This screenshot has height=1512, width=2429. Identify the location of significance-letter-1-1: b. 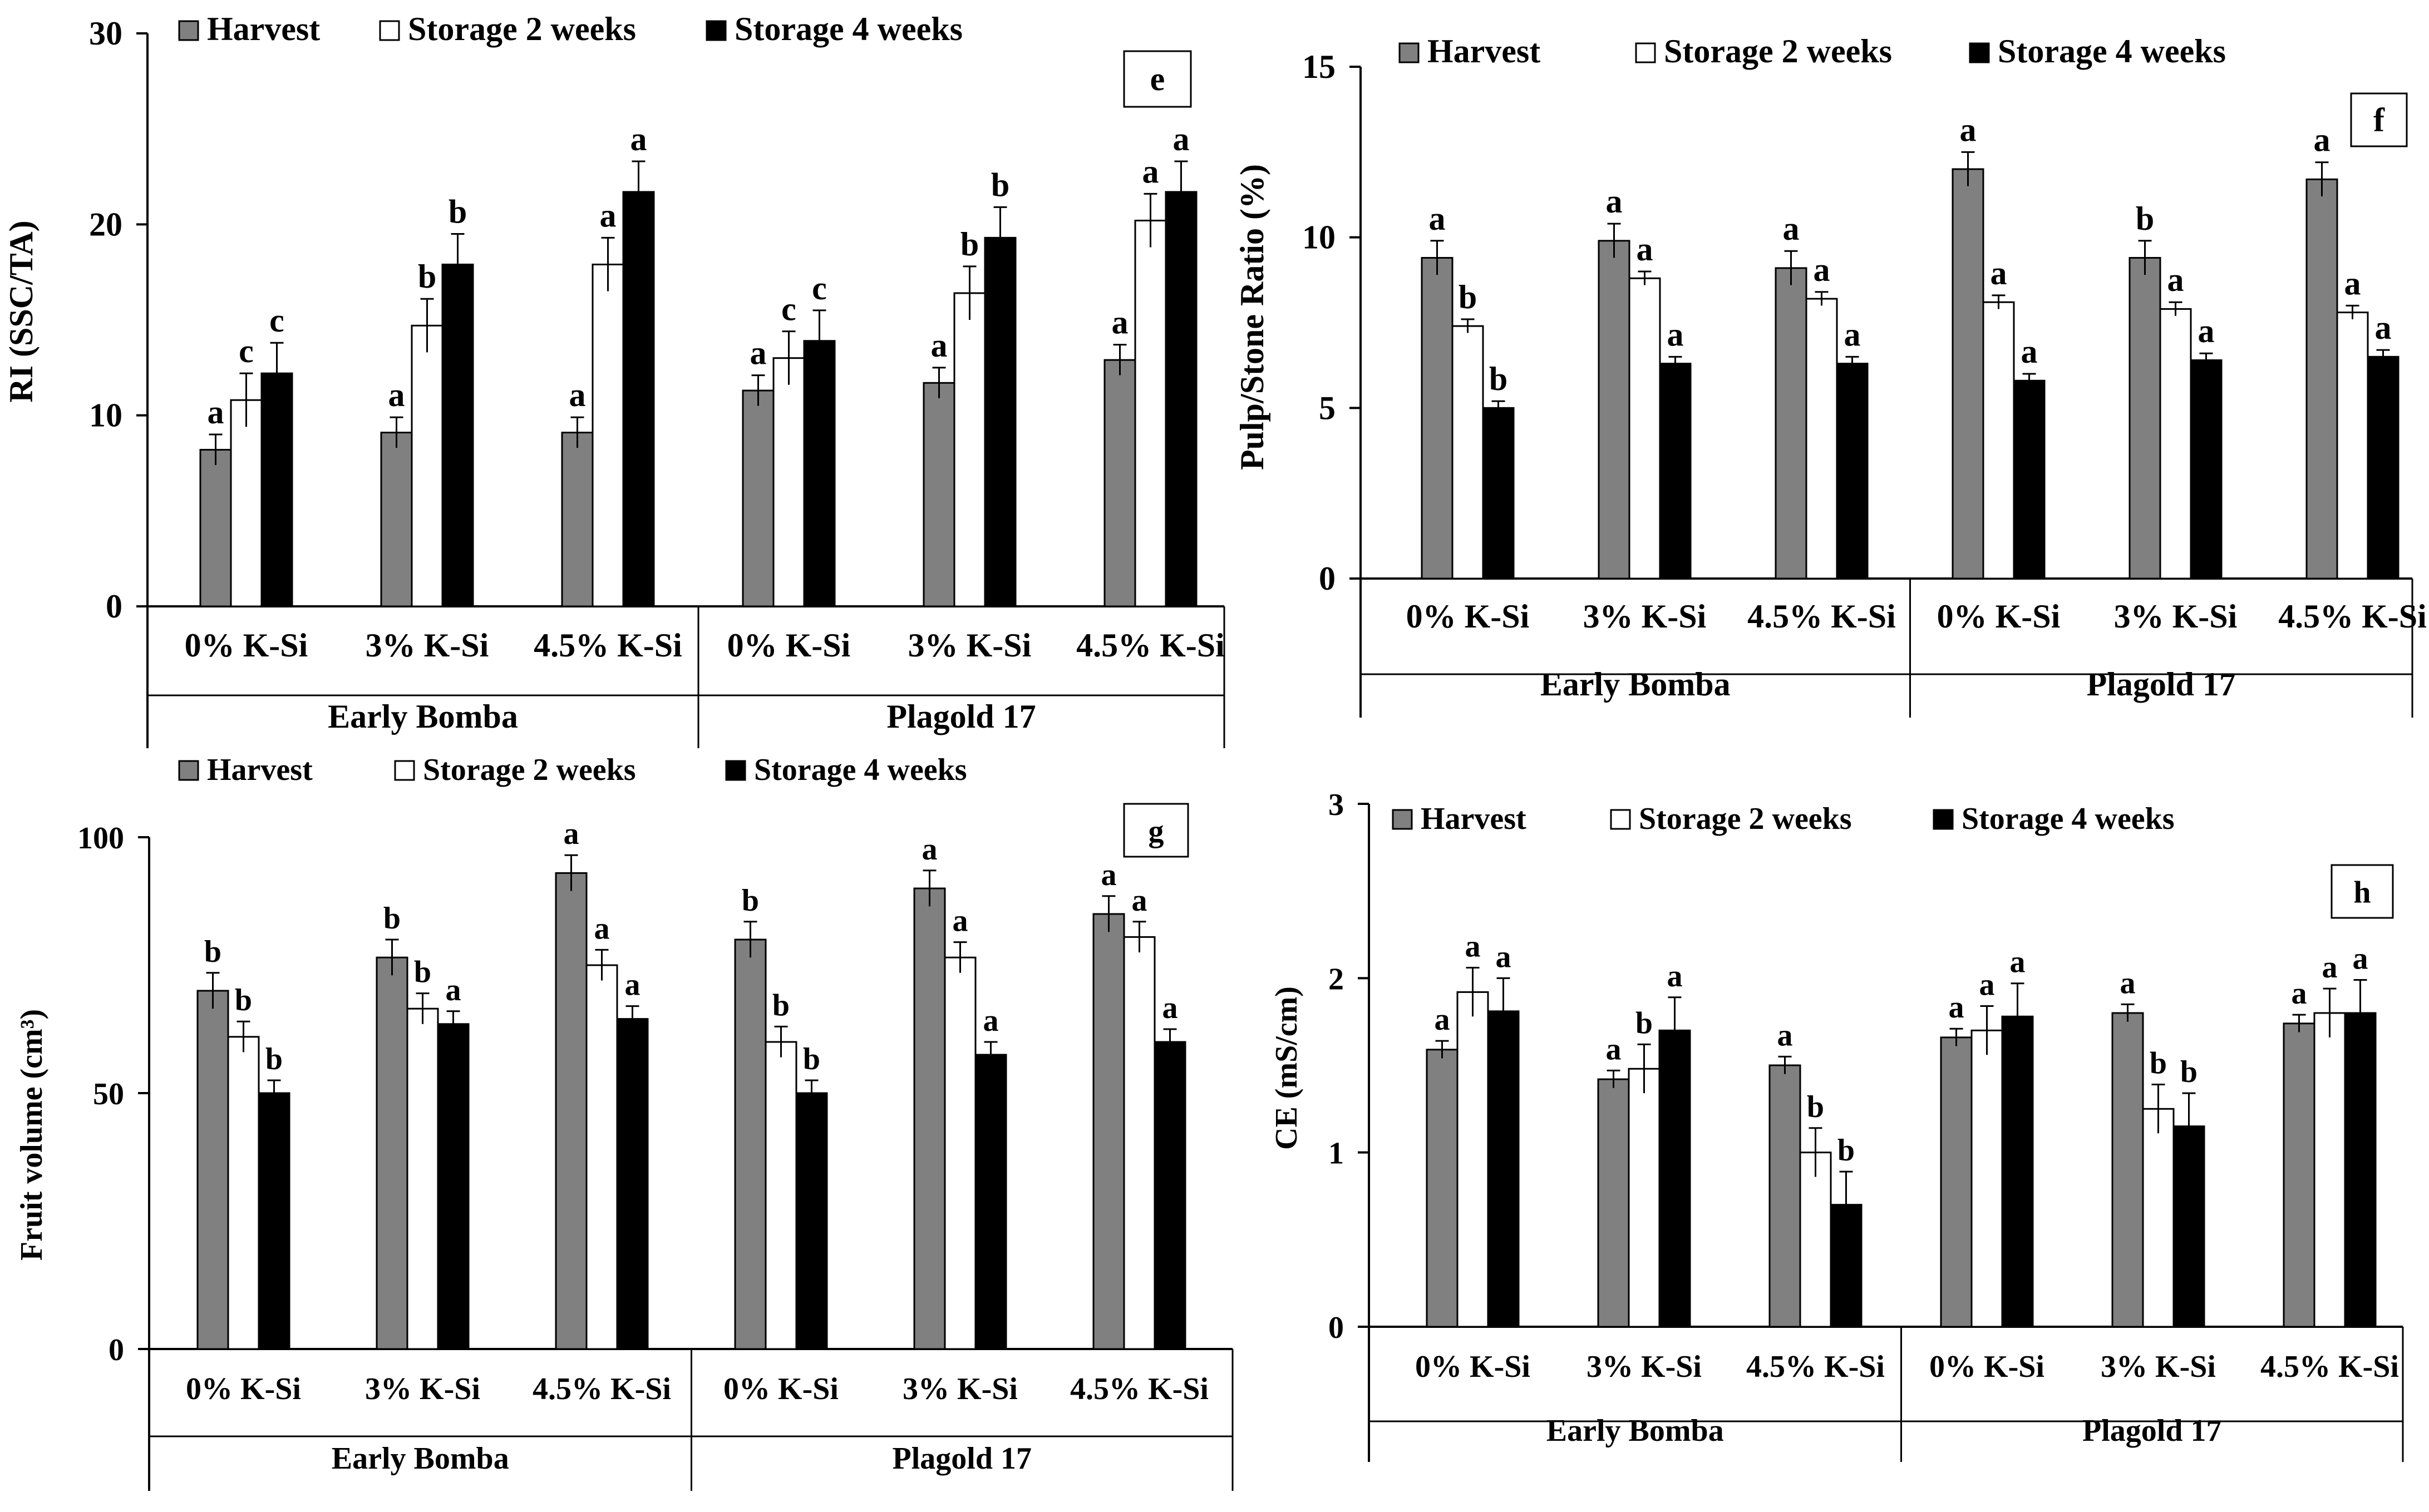
(423, 972).